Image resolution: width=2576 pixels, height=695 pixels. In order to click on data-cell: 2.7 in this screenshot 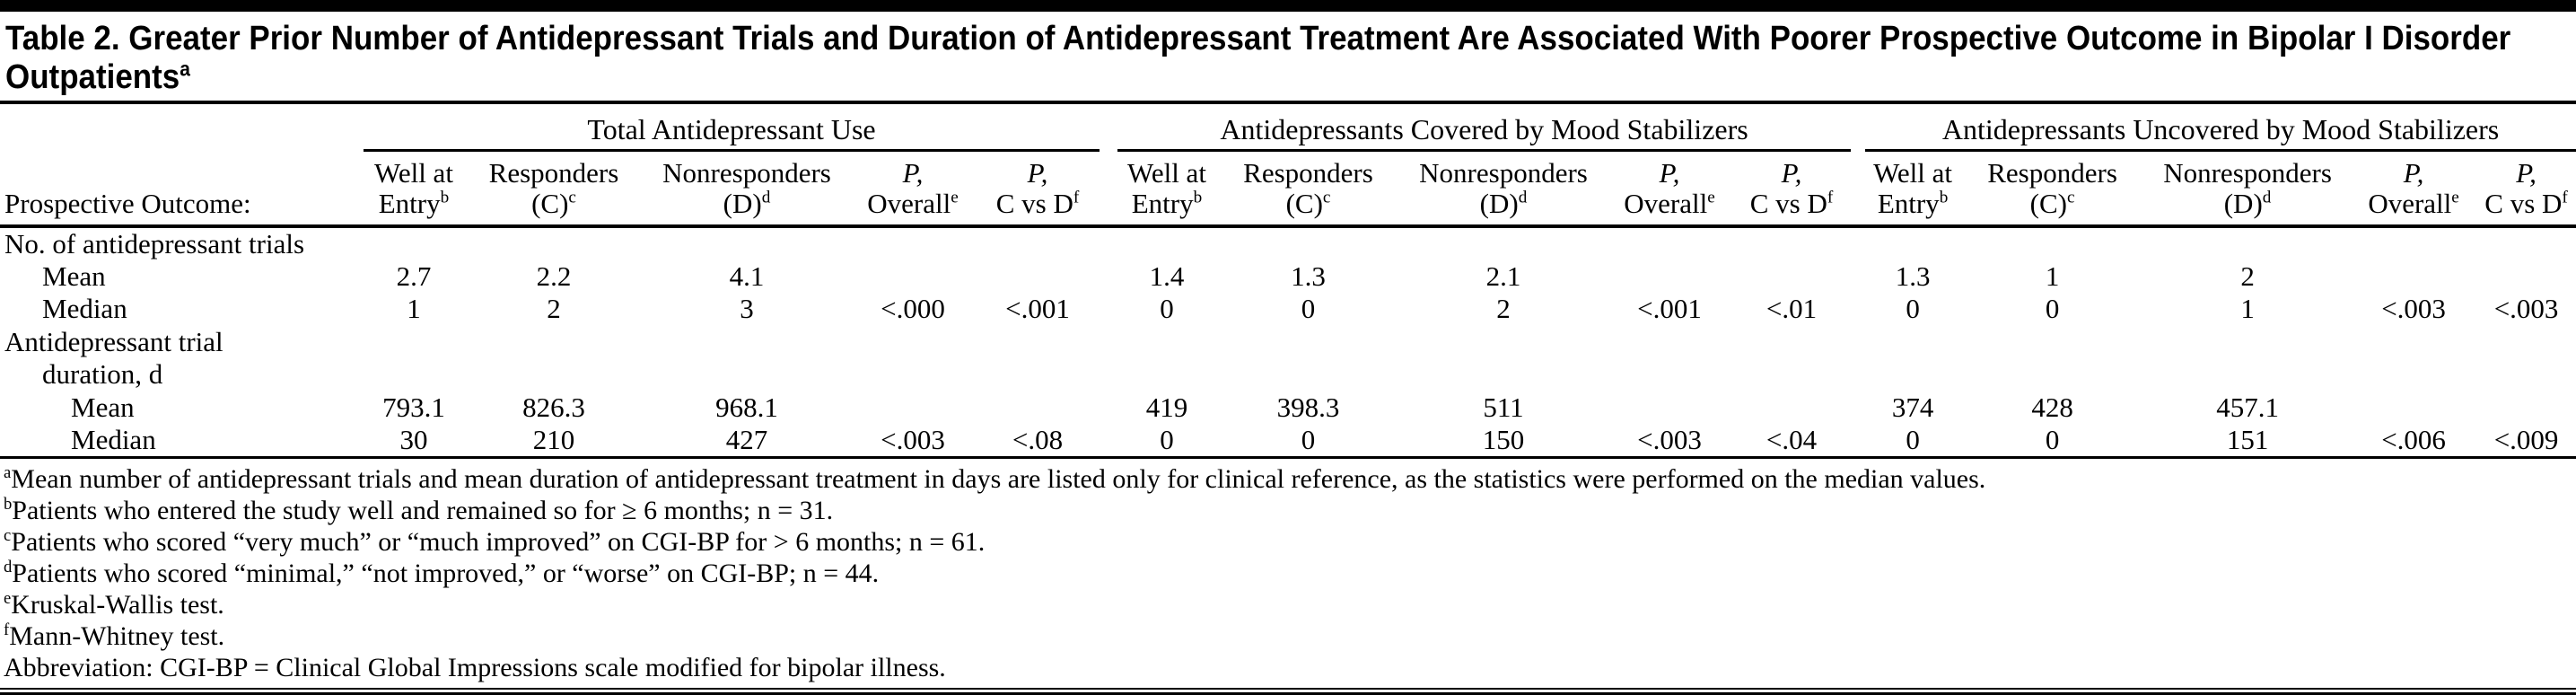, I will do `click(414, 276)`.